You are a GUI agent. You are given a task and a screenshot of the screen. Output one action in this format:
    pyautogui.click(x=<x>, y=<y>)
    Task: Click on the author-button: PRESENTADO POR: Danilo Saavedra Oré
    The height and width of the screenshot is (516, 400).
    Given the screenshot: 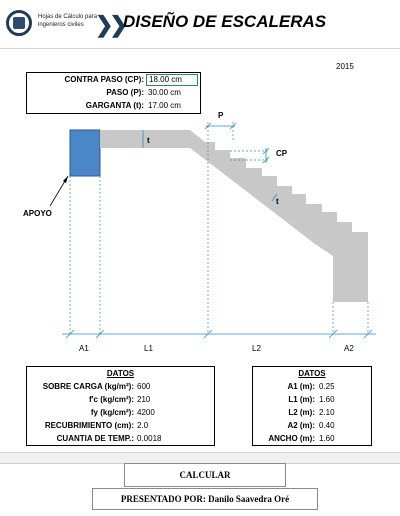 What is the action you would take?
    pyautogui.click(x=205, y=499)
    